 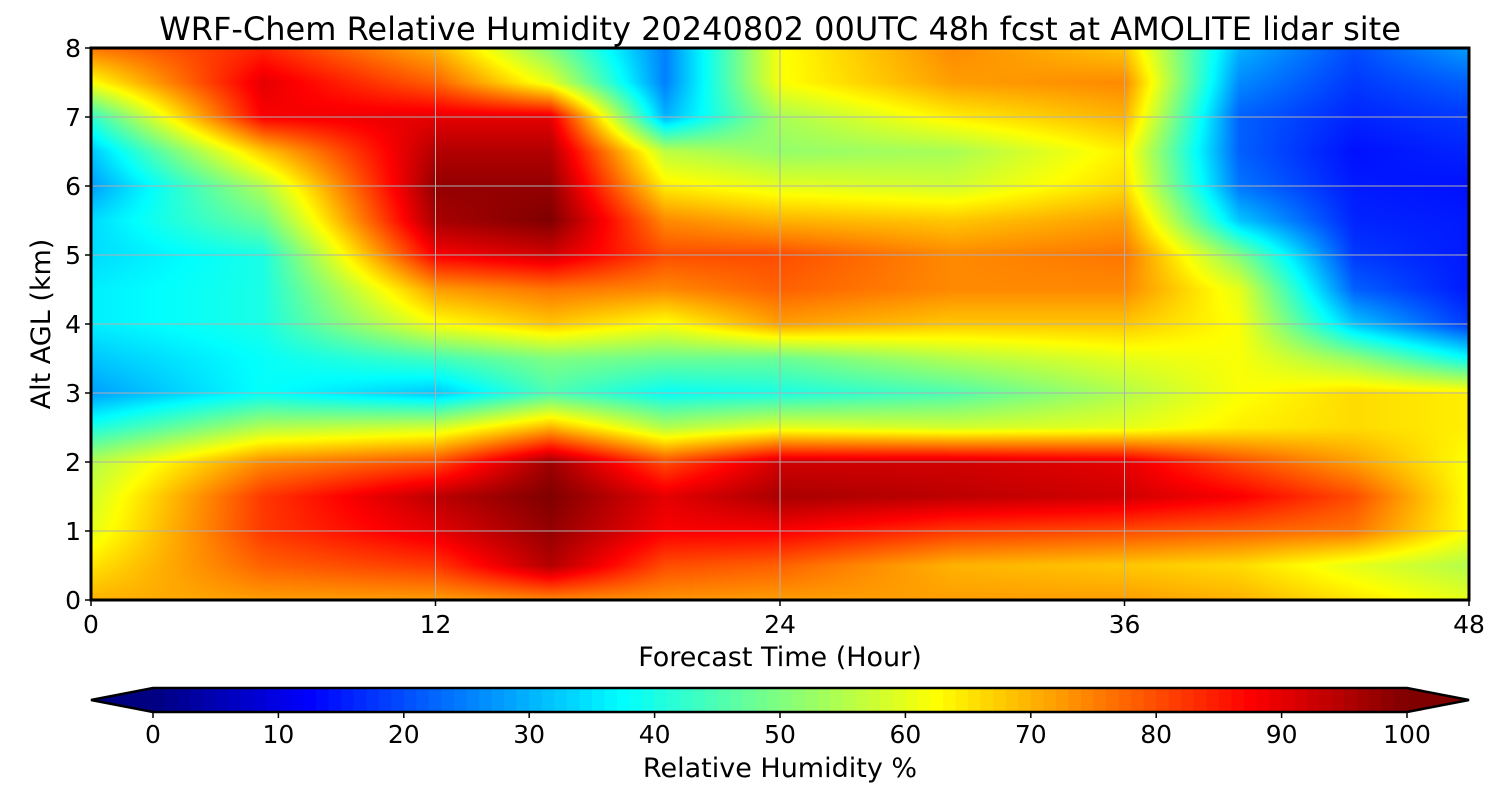 What do you see at coordinates (41, 324) in the screenshot?
I see `y-axis-label: Alt AGL (km)` at bounding box center [41, 324].